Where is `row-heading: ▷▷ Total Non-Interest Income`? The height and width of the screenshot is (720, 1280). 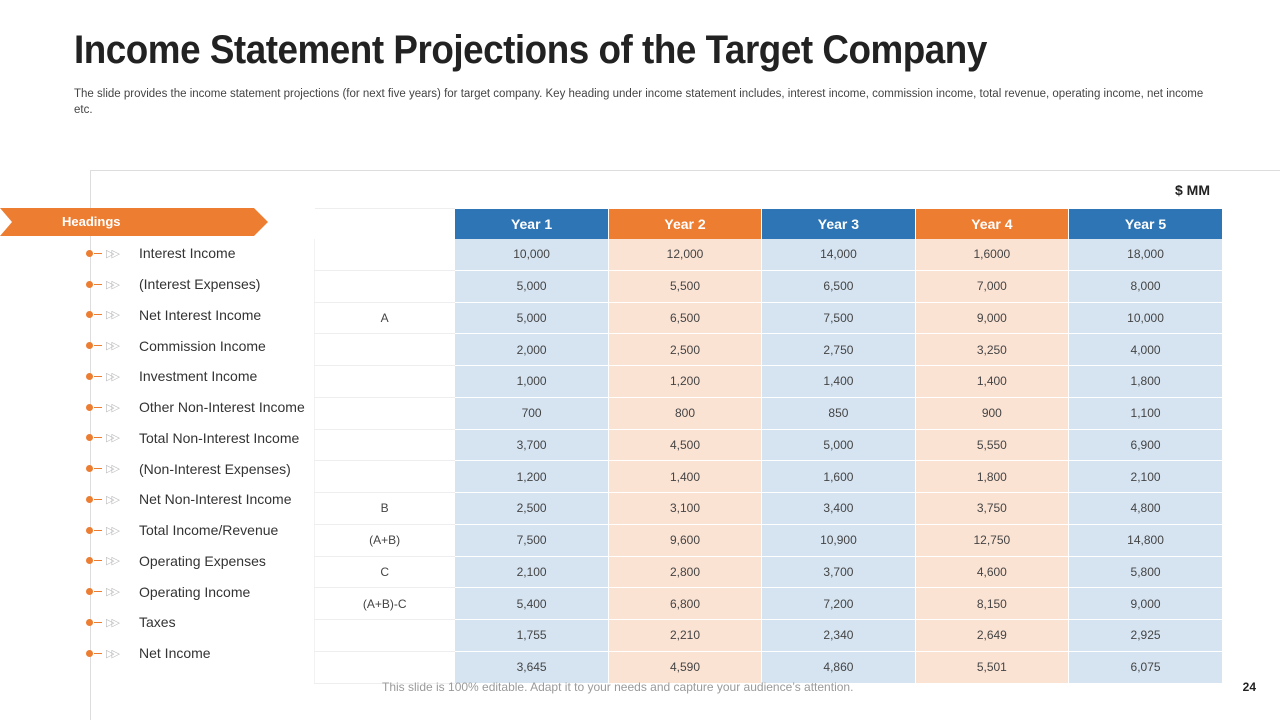
row-heading: ▷▷ Total Non-Interest Income is located at coordinates (199, 438).